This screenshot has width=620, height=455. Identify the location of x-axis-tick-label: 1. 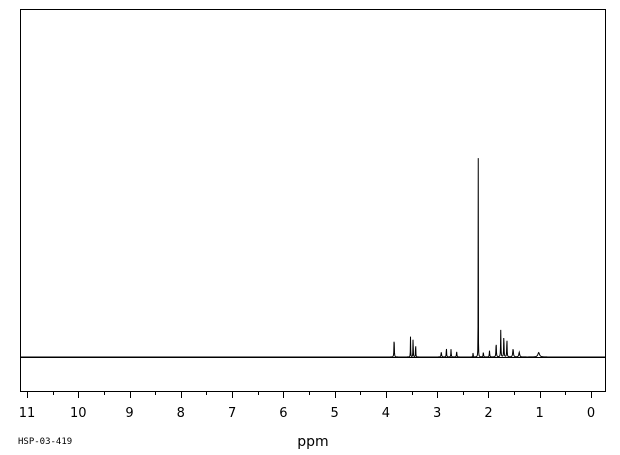
(540, 413).